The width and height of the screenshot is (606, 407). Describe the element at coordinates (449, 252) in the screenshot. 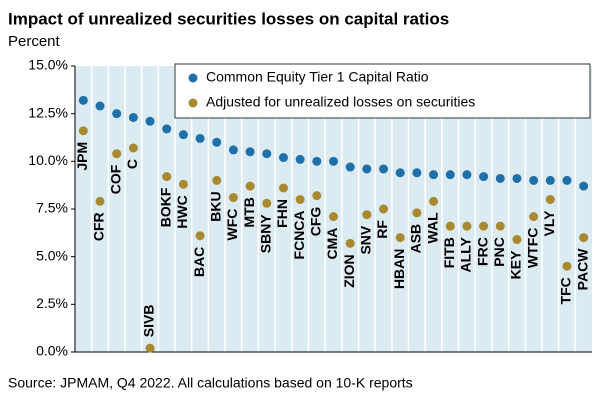

I see `category-label: FITB` at that location.